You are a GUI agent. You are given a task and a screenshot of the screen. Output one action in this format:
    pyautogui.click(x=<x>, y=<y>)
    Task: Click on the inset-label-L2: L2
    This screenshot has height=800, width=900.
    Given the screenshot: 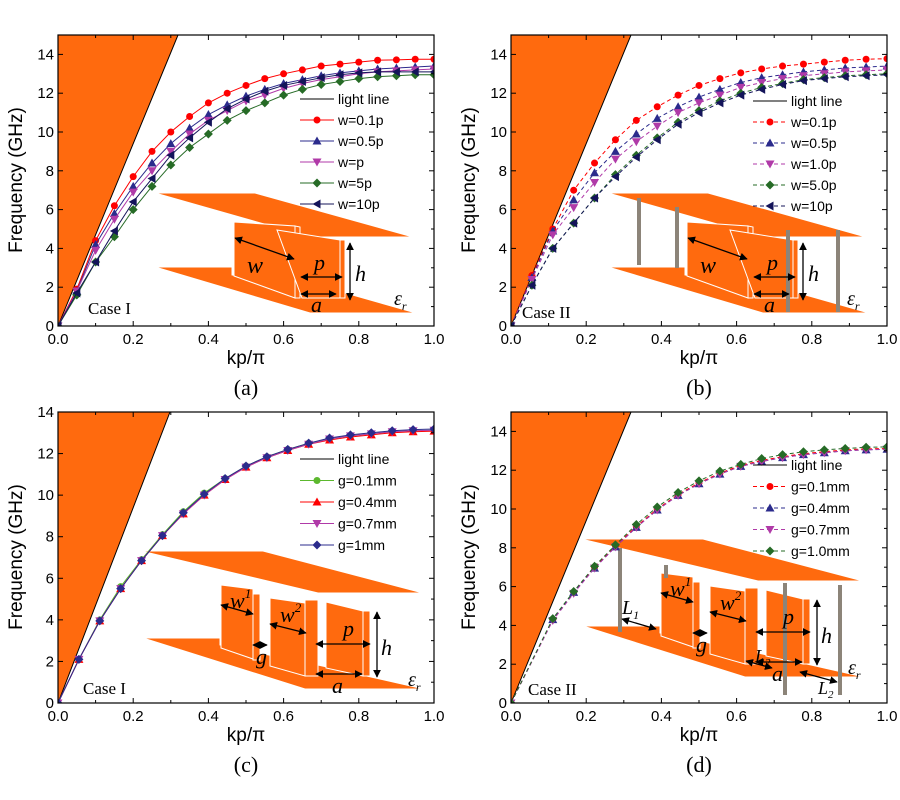 What is the action you would take?
    pyautogui.click(x=825, y=689)
    